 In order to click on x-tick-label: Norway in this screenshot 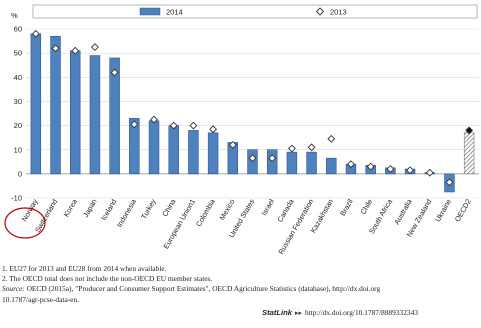, I will do `click(30, 210)`.